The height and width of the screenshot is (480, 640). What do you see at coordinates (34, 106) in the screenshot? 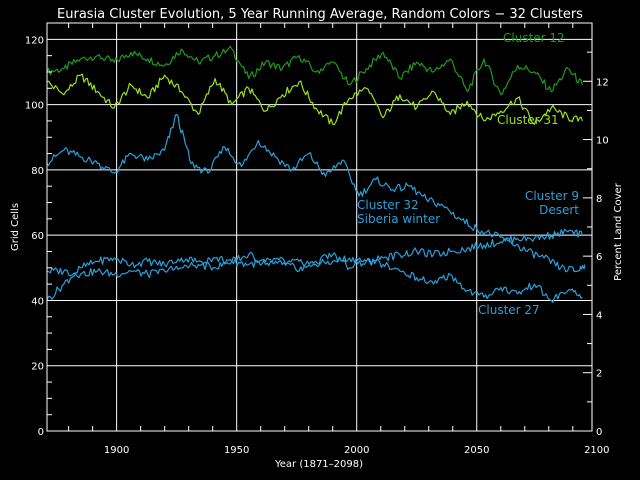
I see `y-tick-label: 100` at bounding box center [34, 106].